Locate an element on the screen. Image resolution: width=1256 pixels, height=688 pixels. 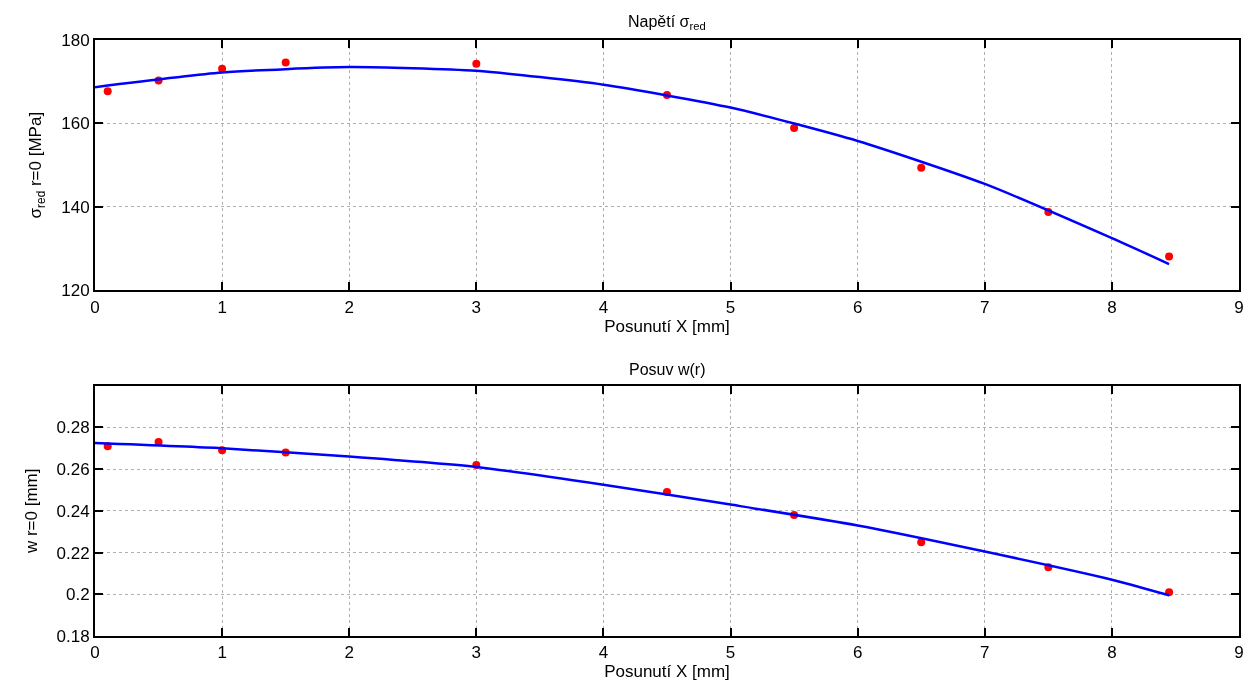
y-tick-label: 0.24 is located at coordinates (73, 511).